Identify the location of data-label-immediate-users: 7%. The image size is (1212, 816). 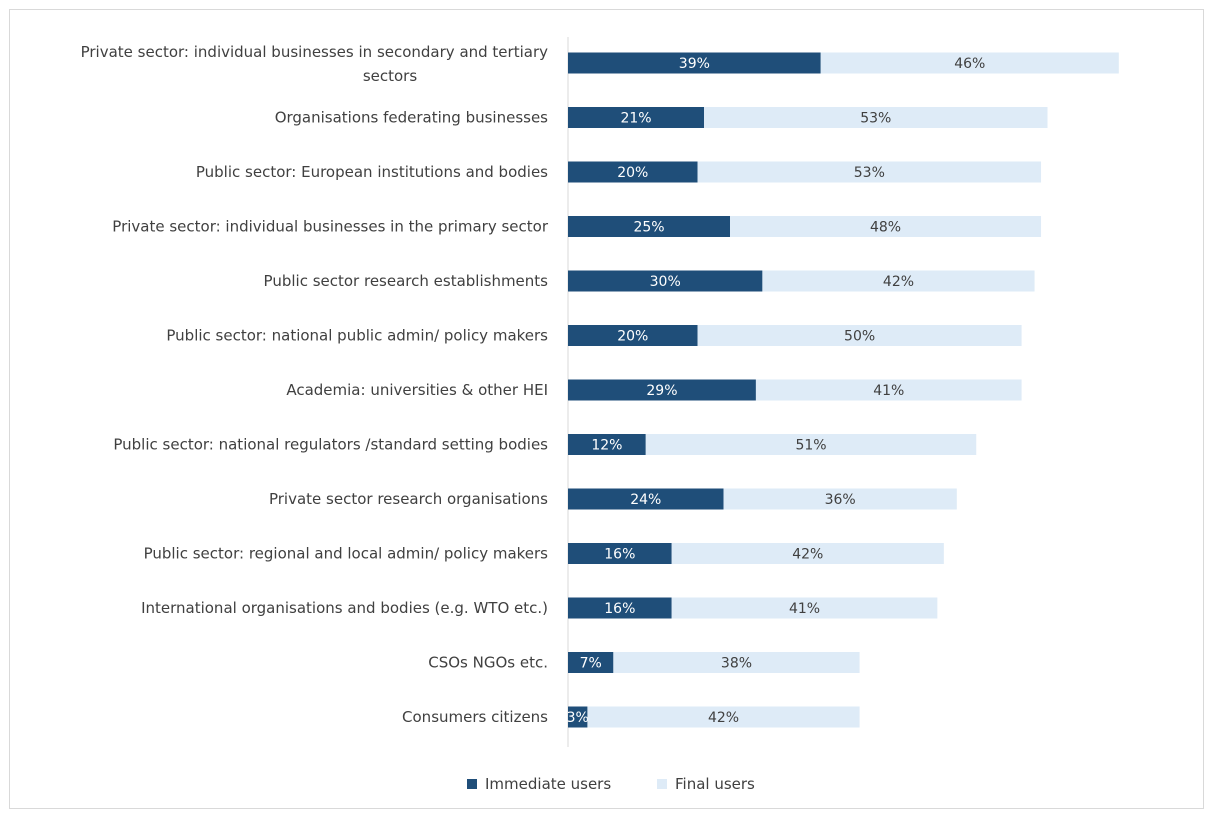
(591, 664).